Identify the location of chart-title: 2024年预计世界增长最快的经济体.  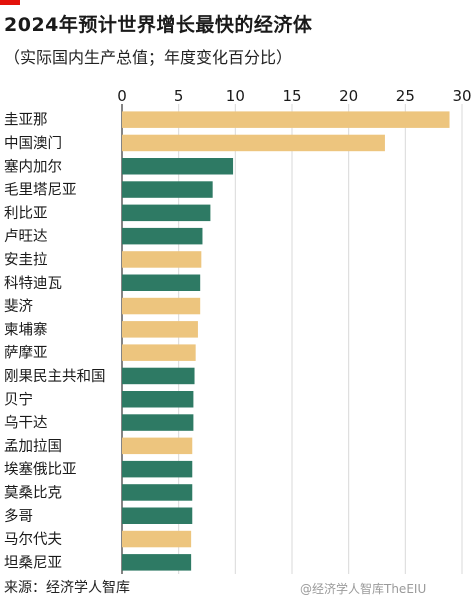
(158, 25).